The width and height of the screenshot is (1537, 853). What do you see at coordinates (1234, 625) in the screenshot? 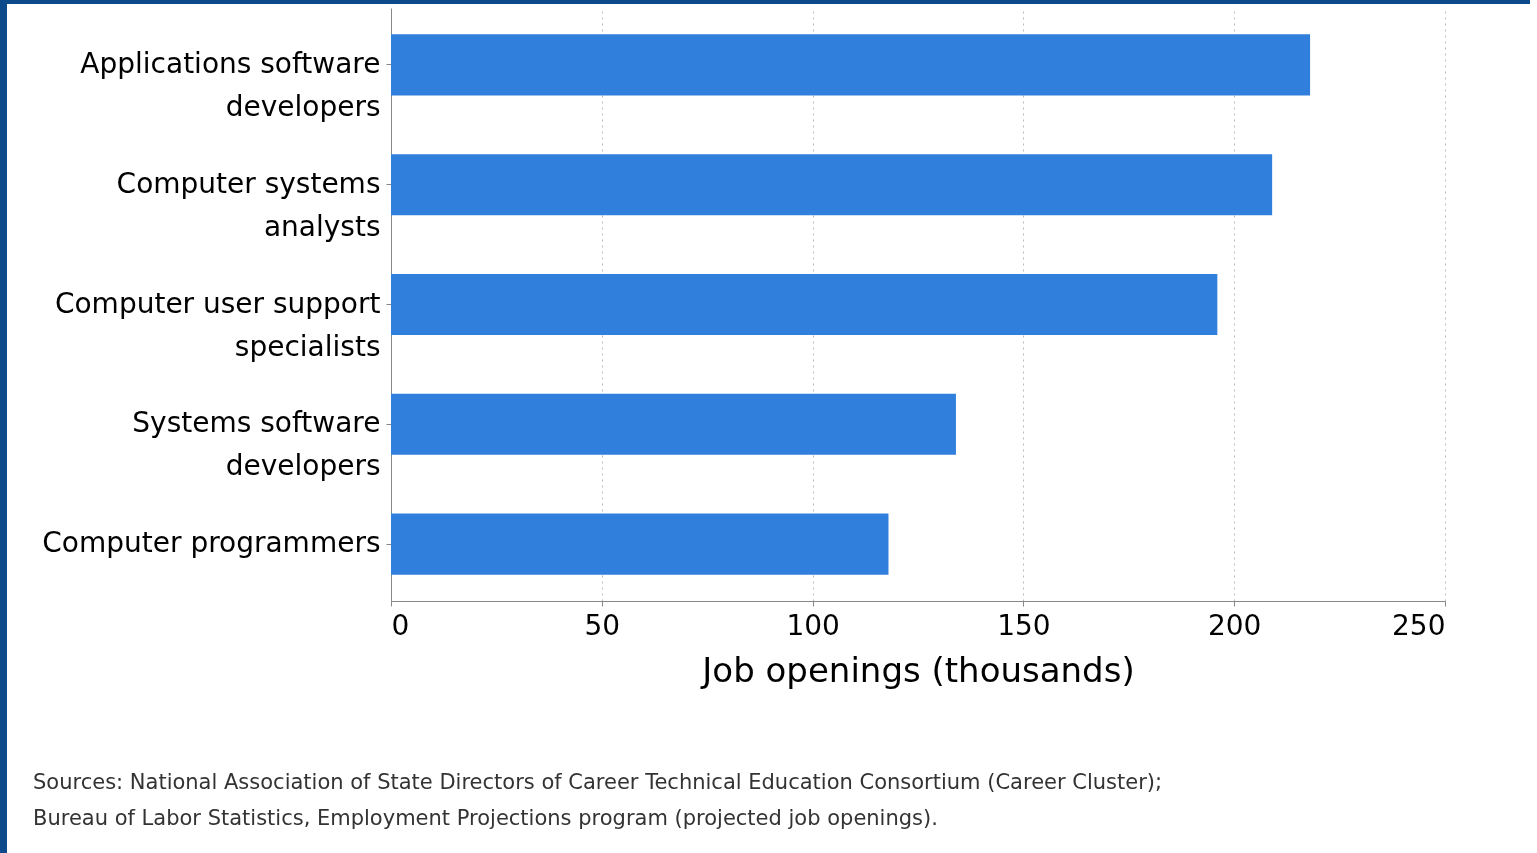
I see `x-tick-label: 200` at bounding box center [1234, 625].